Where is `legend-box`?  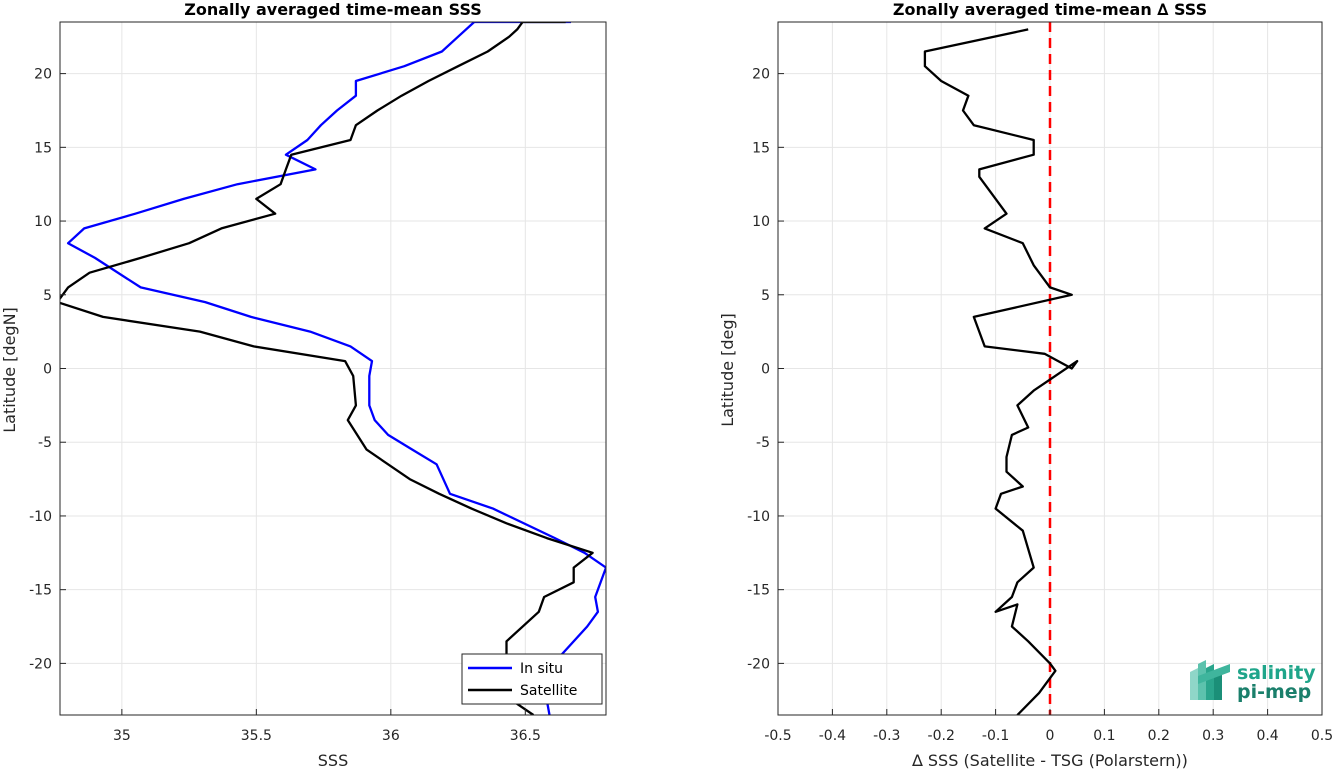 legend-box is located at coordinates (532, 679).